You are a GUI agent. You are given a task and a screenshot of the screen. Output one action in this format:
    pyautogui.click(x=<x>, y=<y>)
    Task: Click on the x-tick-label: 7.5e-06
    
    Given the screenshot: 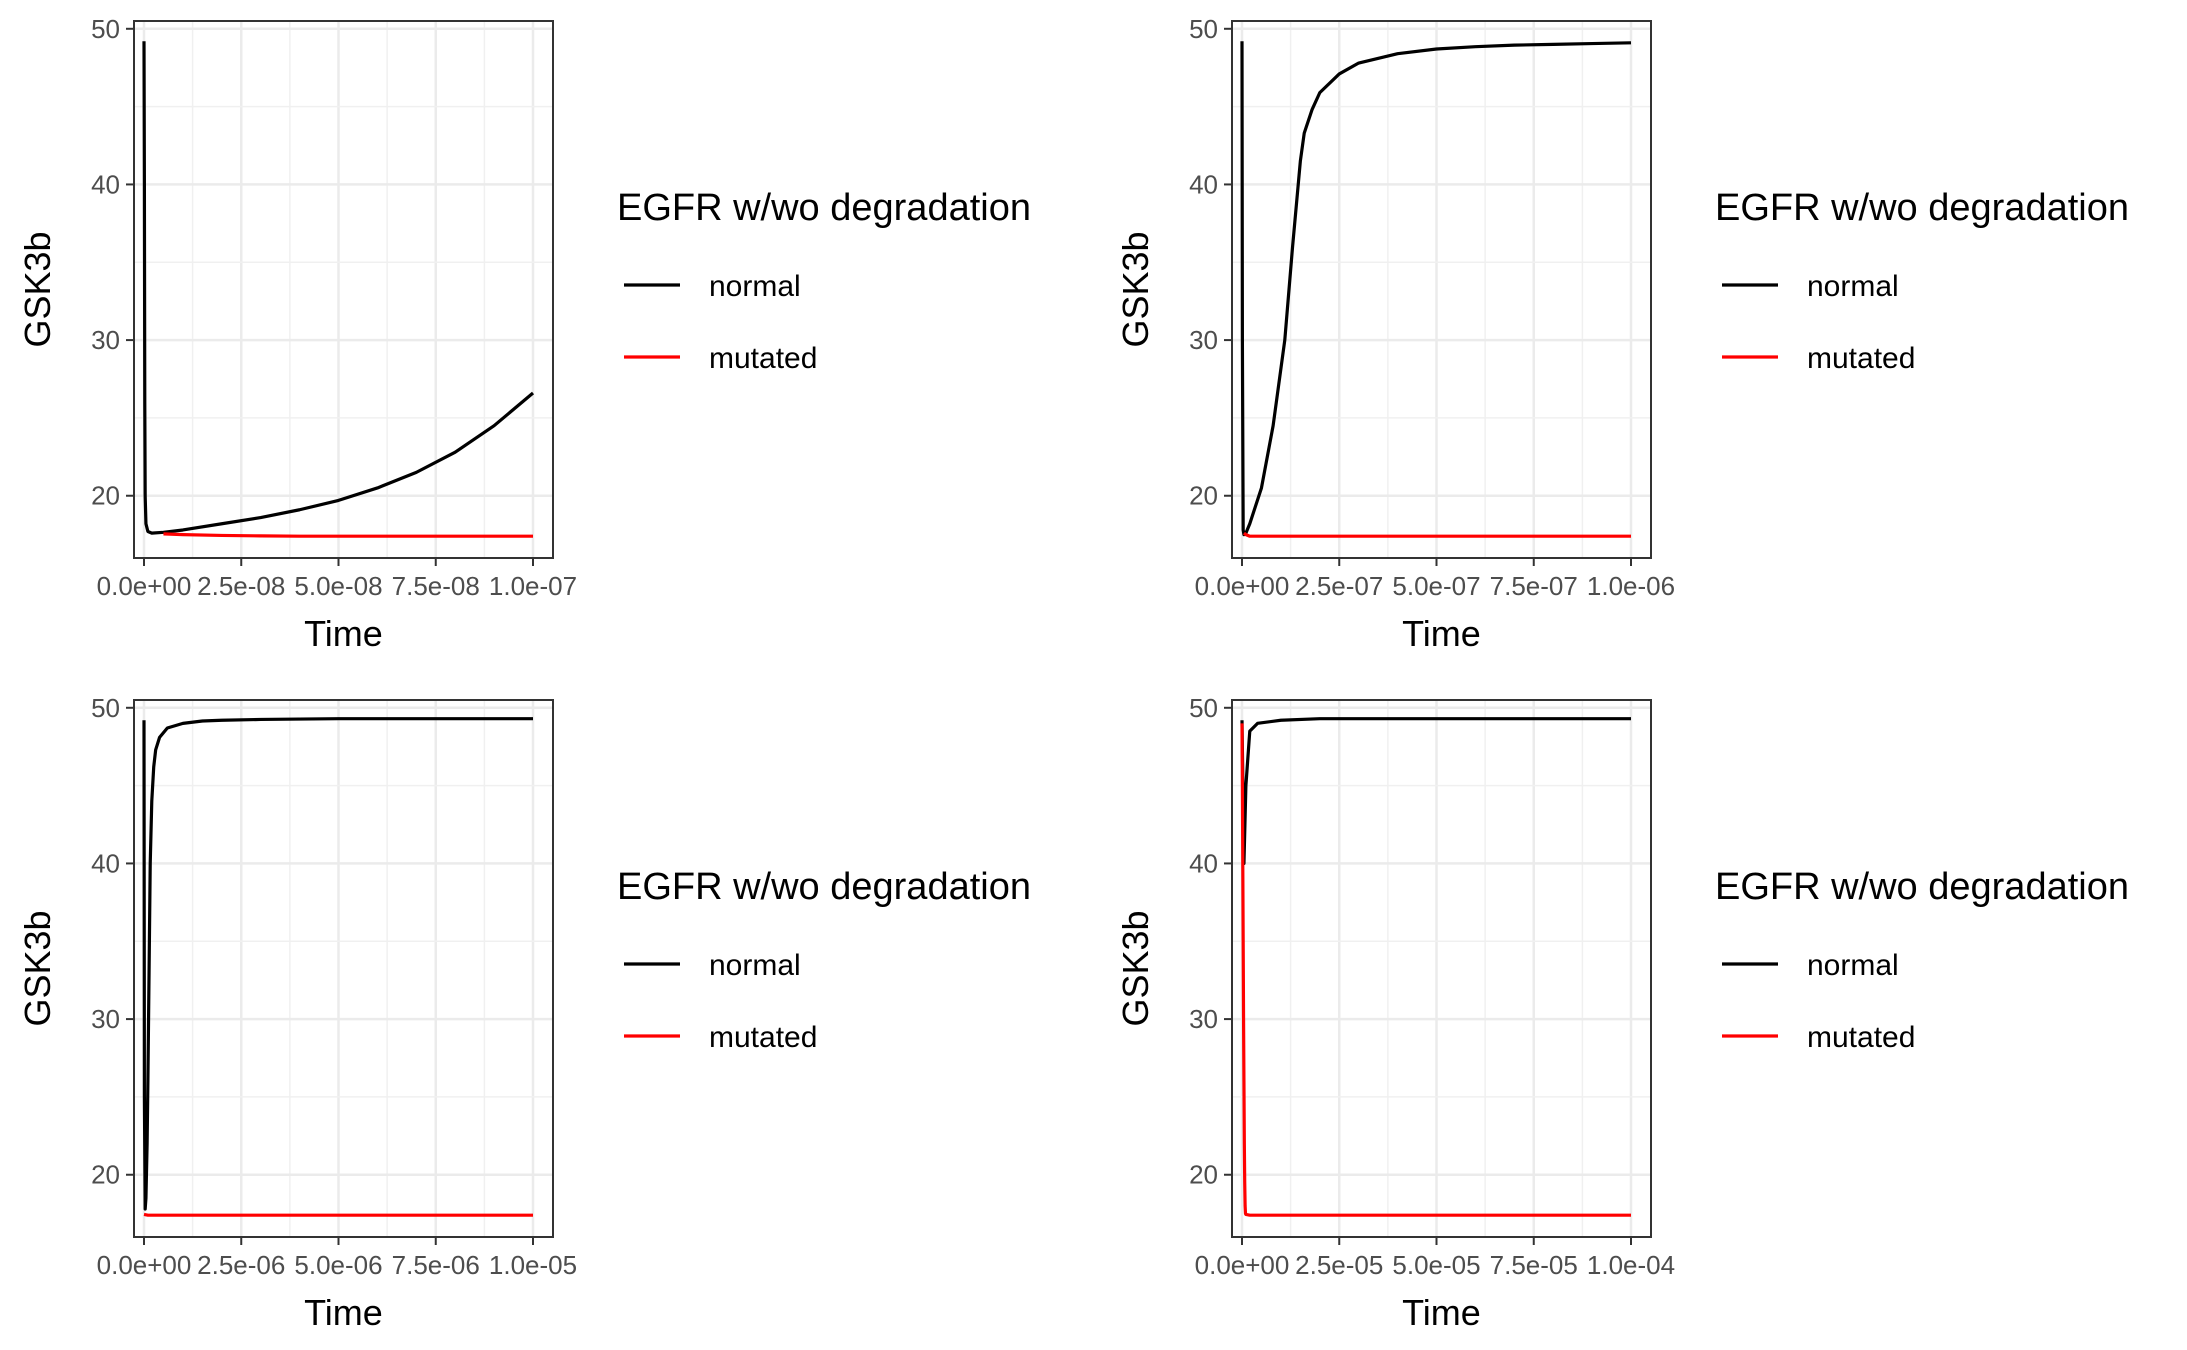 What is the action you would take?
    pyautogui.click(x=436, y=1265)
    